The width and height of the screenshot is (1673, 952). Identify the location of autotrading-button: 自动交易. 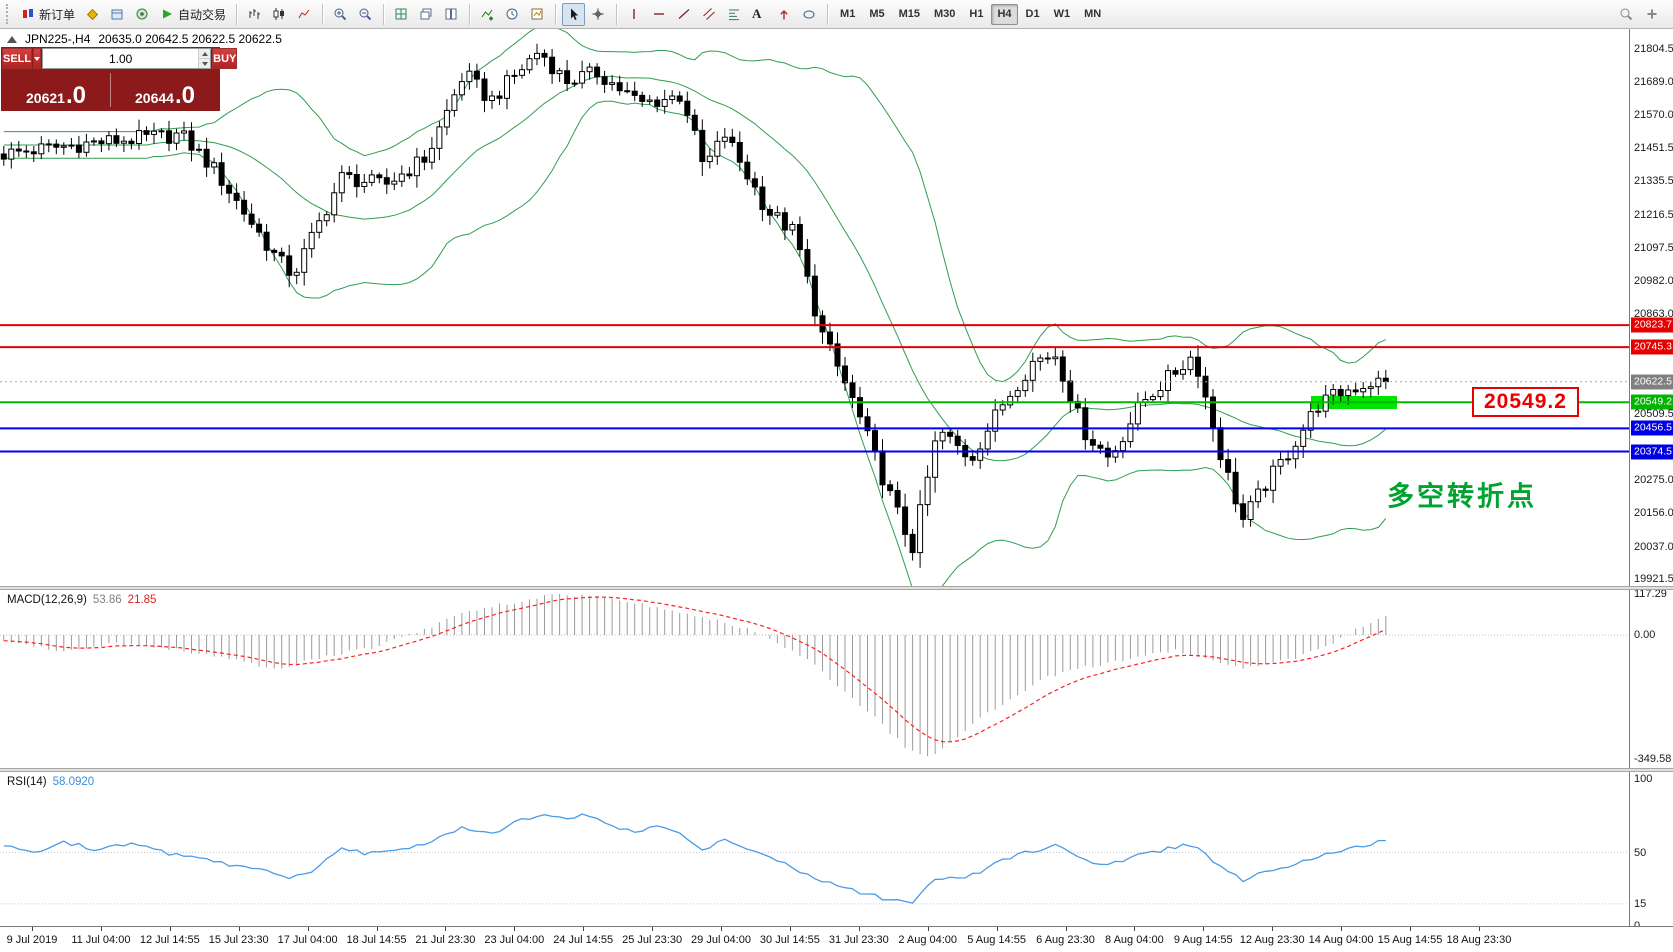
(193, 14).